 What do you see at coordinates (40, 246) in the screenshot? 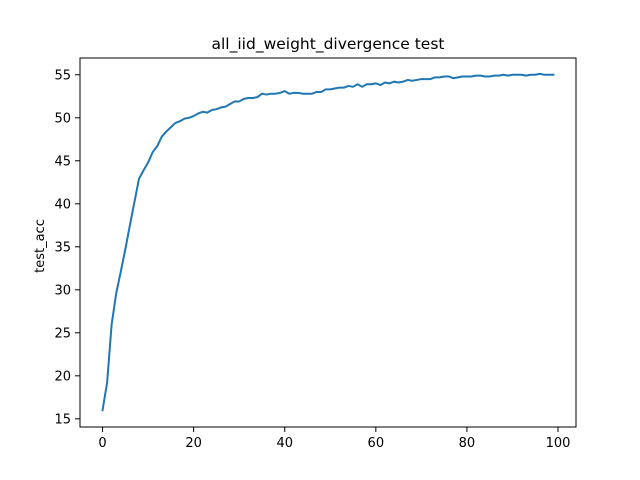
I see `y-axis-label: test_acc` at bounding box center [40, 246].